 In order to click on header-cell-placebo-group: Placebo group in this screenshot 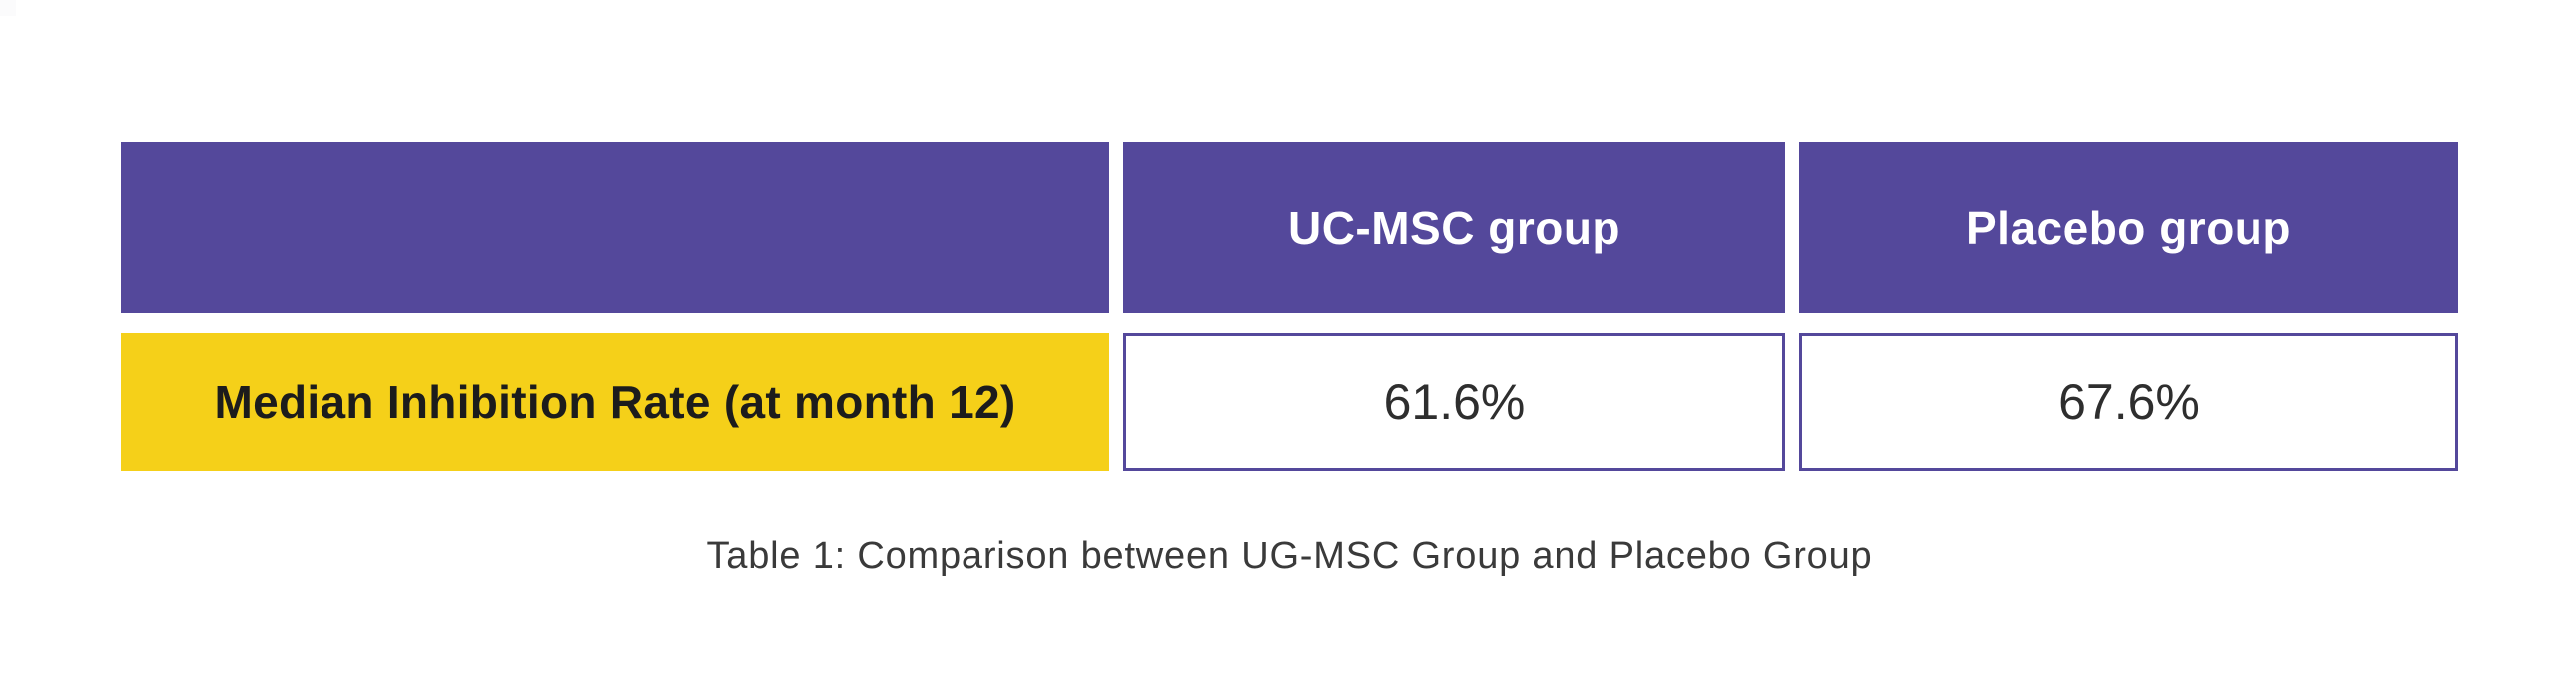, I will do `click(2128, 227)`.